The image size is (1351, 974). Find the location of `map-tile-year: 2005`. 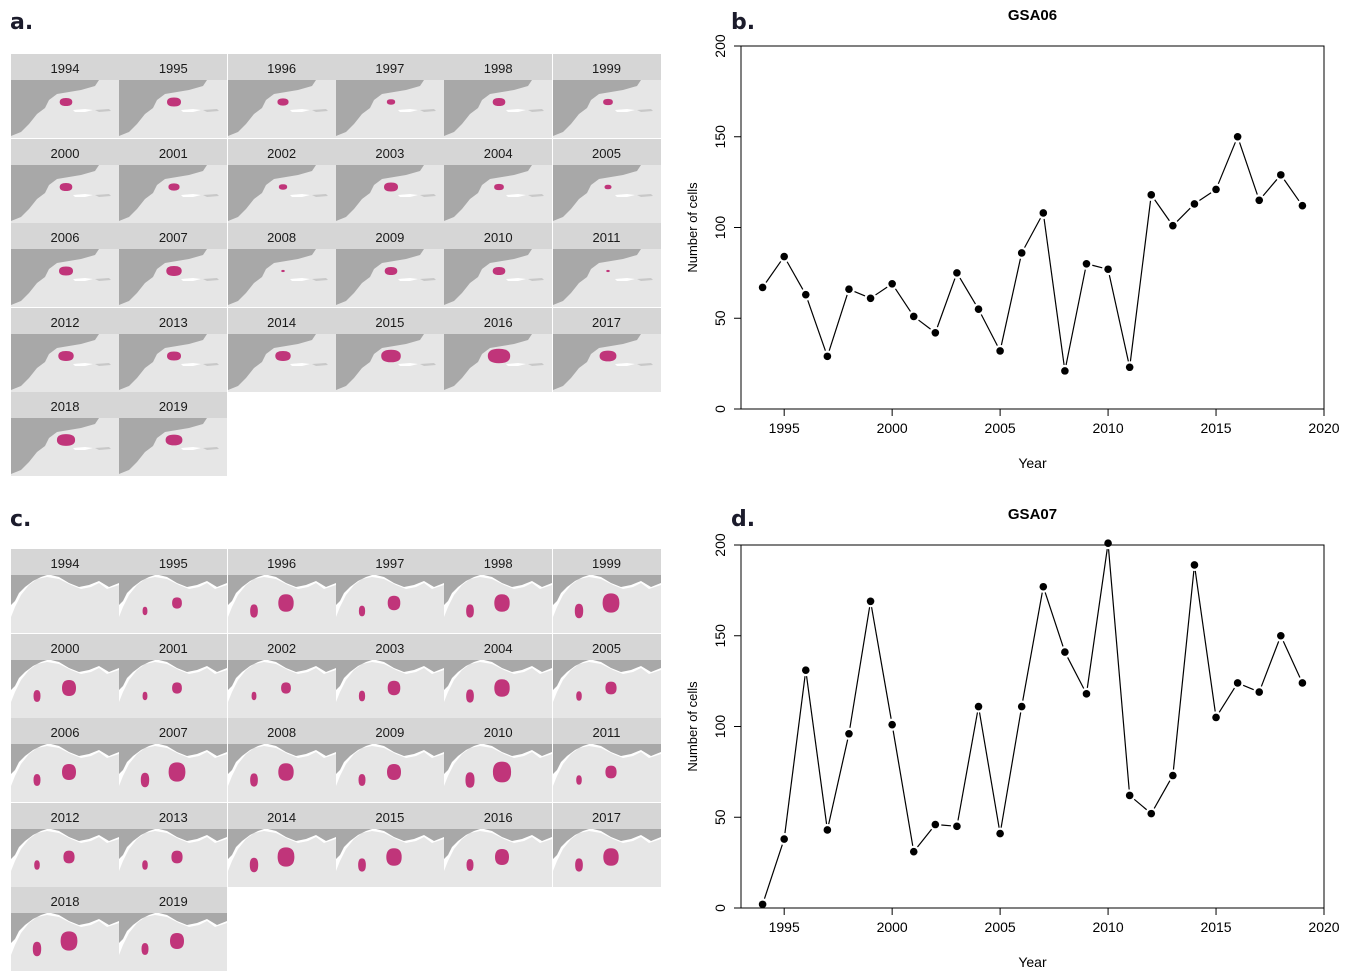

map-tile-year: 2005 is located at coordinates (606, 648).